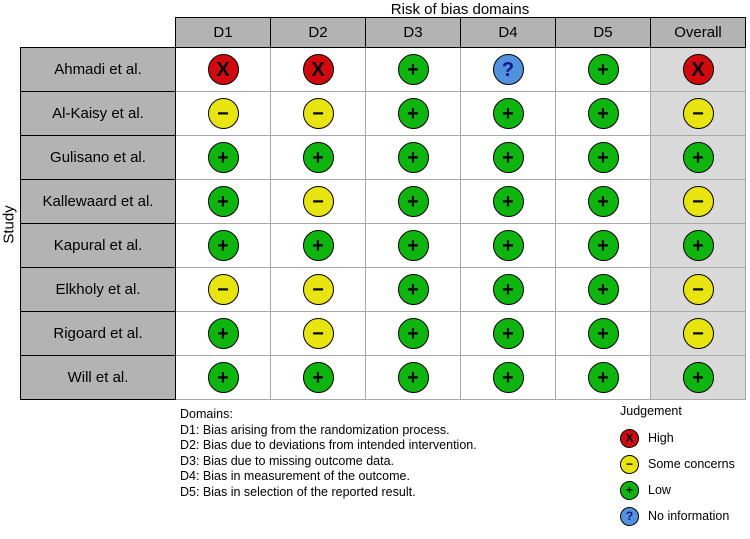  What do you see at coordinates (603, 32) in the screenshot?
I see `column-header-d5: D5` at bounding box center [603, 32].